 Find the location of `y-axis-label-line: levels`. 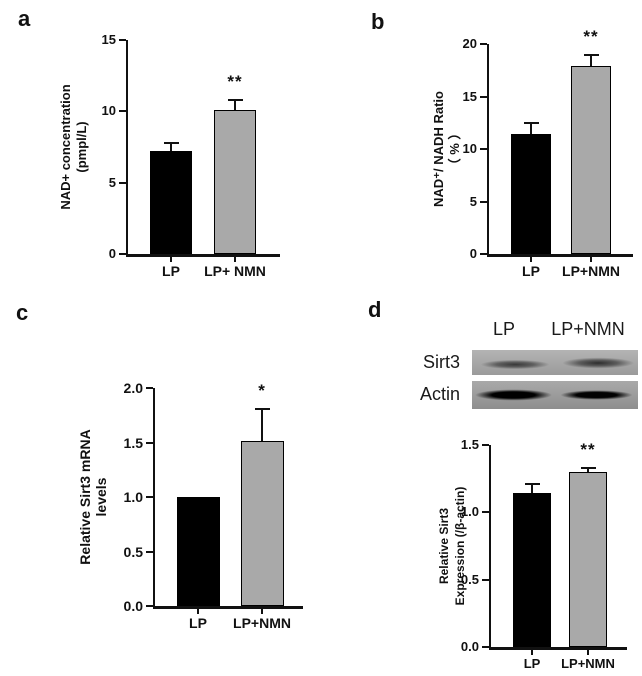

y-axis-label-line: levels is located at coordinates (101, 497).